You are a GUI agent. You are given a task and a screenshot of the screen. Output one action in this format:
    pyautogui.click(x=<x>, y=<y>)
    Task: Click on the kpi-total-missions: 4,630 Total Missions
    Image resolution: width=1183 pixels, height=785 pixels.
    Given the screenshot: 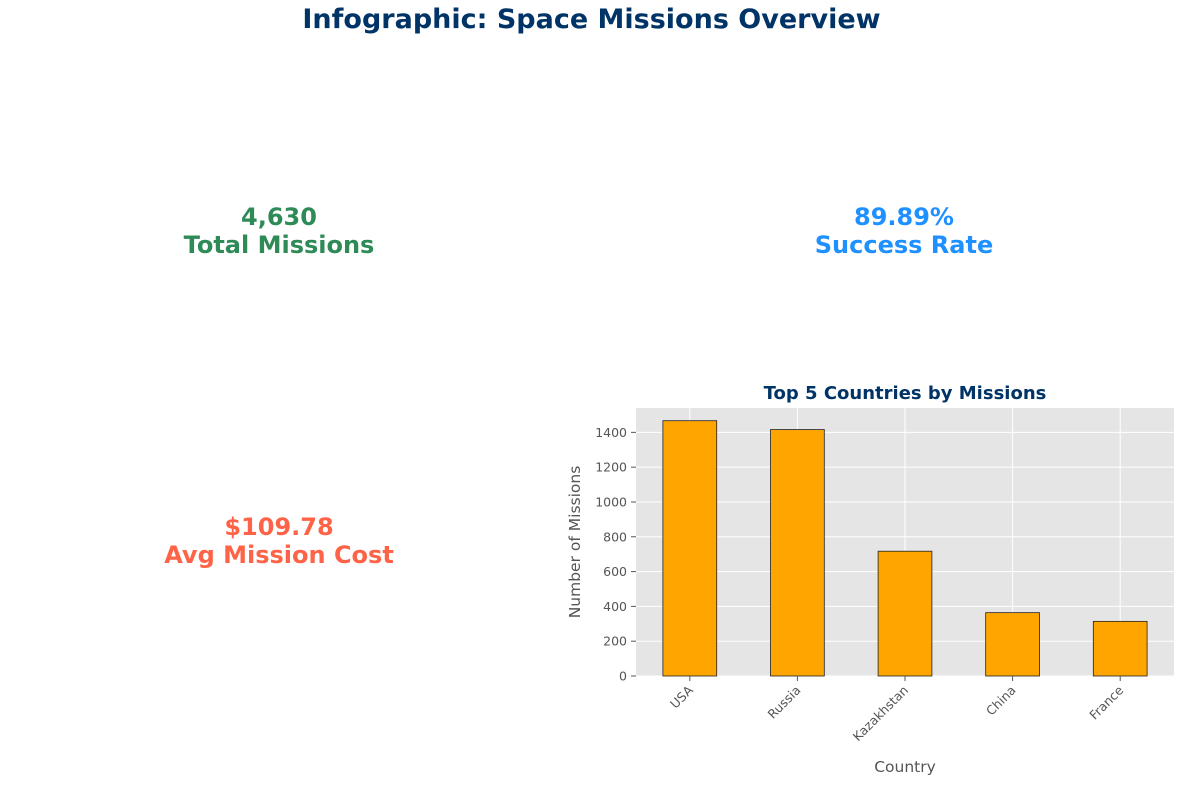 What is the action you would take?
    pyautogui.click(x=279, y=231)
    